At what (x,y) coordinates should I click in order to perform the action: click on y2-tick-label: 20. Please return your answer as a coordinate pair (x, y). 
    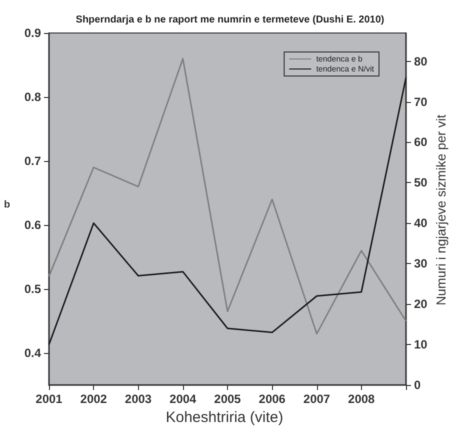
    Looking at the image, I should click on (421, 304).